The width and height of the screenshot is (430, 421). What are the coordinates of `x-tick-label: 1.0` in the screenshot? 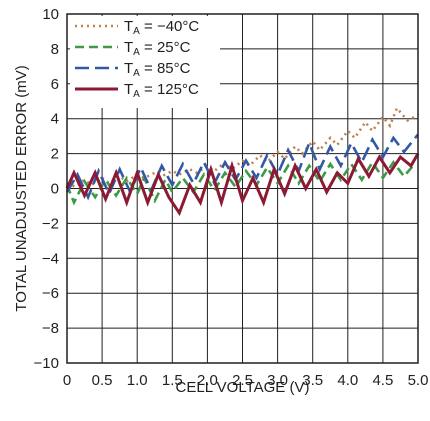 It's located at (137, 380).